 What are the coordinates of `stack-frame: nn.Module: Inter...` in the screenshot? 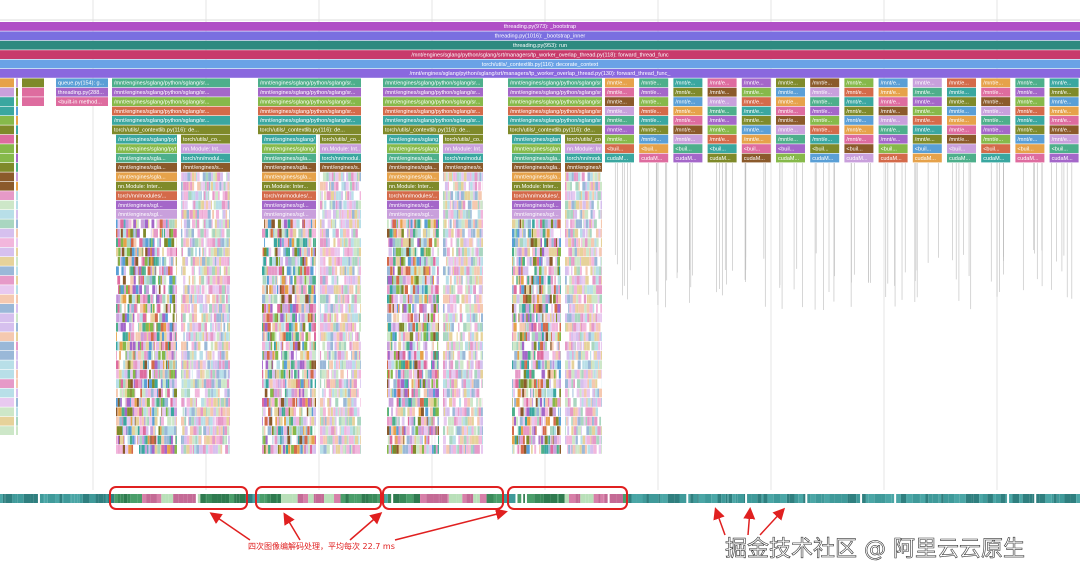 It's located at (536, 186).